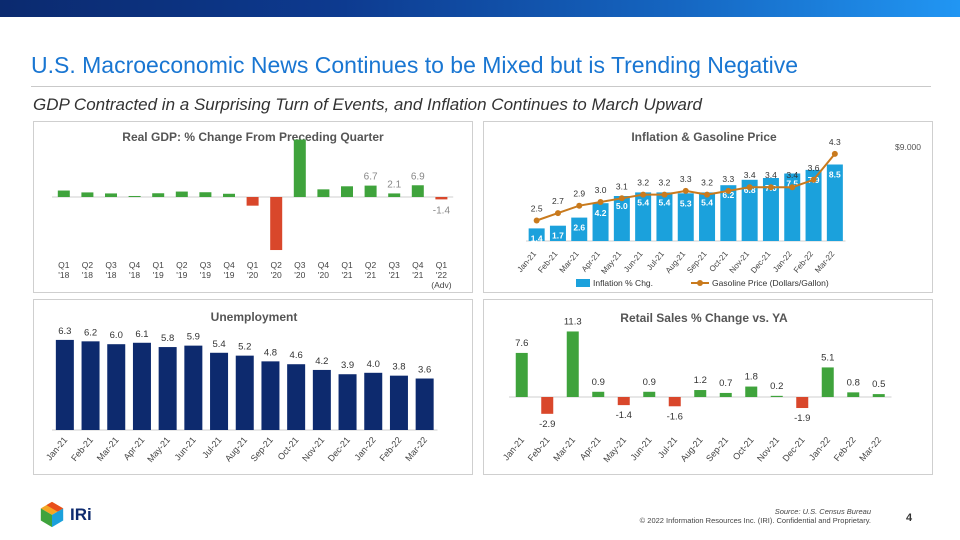 This screenshot has width=960, height=540. What do you see at coordinates (347, 270) in the screenshot?
I see `x-tick-label: Q1'21` at bounding box center [347, 270].